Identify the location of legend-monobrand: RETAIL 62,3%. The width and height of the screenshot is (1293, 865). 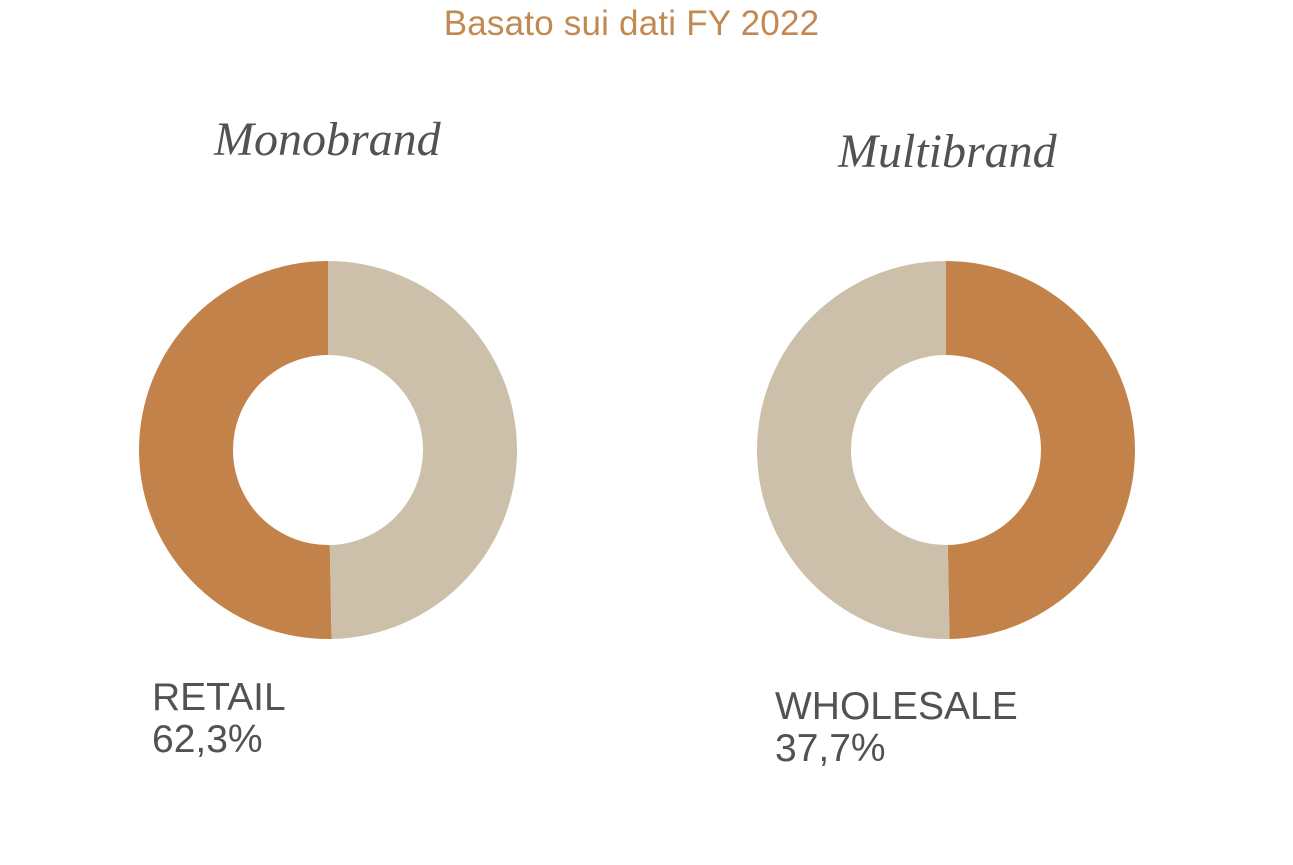
(219, 719).